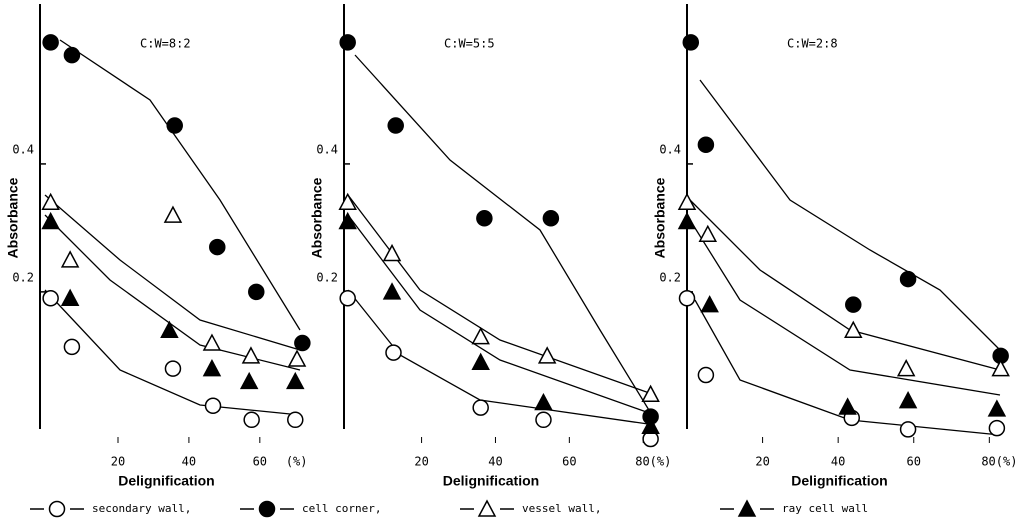  Describe the element at coordinates (165, 44) in the screenshot. I see `chart-title: C:W=8:2` at that location.